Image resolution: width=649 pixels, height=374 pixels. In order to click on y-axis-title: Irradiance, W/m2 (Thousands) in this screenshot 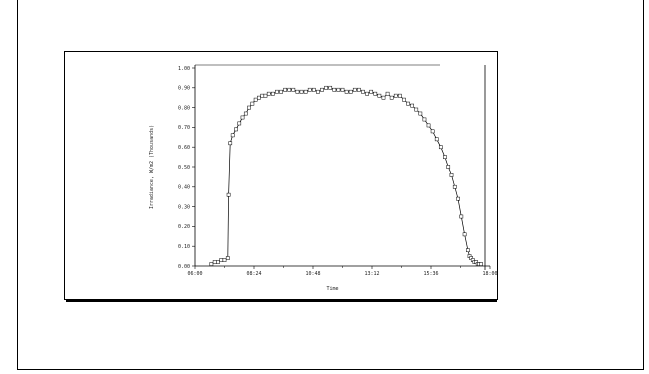, I will do `click(152, 167)`.